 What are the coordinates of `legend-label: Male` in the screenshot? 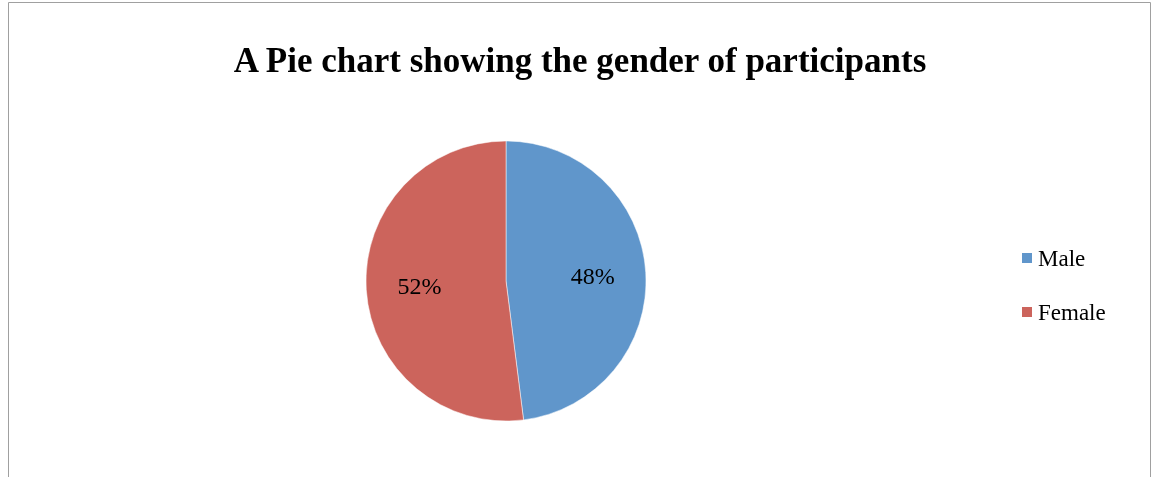 It's located at (1062, 258).